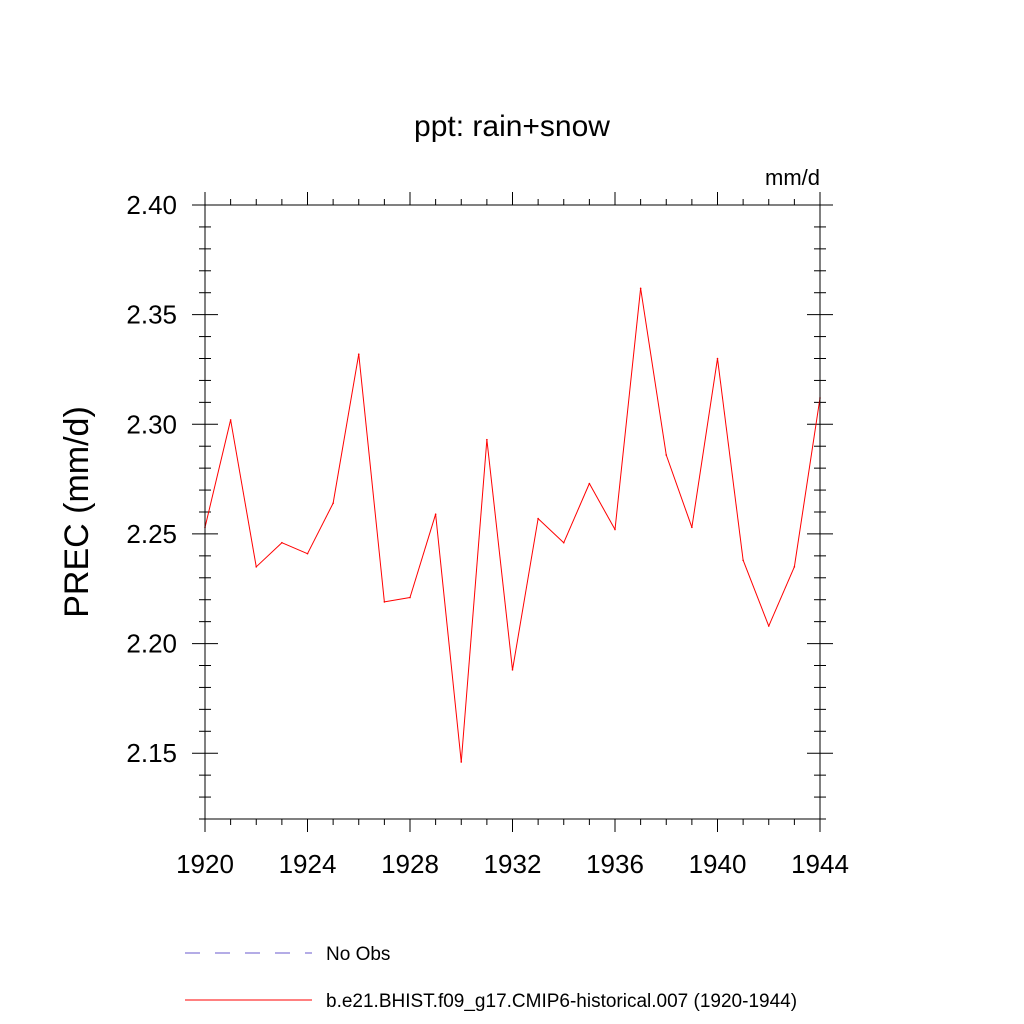 The image size is (1024, 1024). I want to click on y-tick-label: 2.20, so click(151, 644).